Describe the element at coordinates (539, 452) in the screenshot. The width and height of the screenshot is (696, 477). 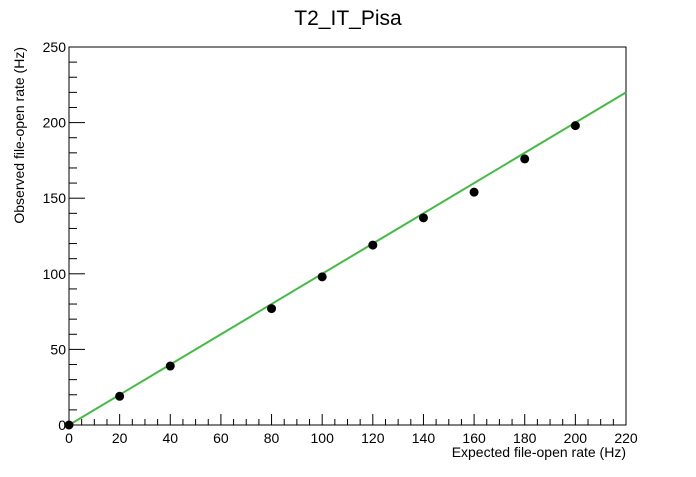
I see `x-axis-label: Expected file-open rate (Hz)` at that location.